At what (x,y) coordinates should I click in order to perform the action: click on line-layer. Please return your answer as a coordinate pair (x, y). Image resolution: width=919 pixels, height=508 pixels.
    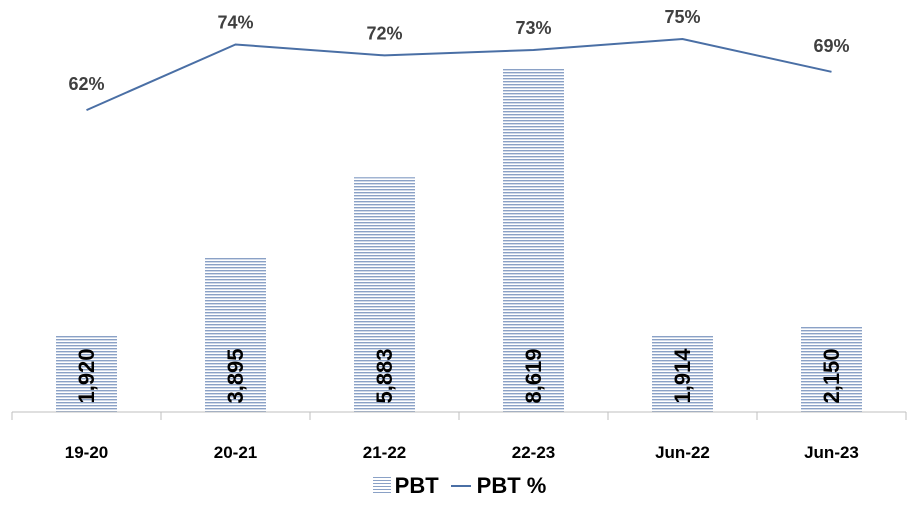
    Looking at the image, I should click on (459, 74).